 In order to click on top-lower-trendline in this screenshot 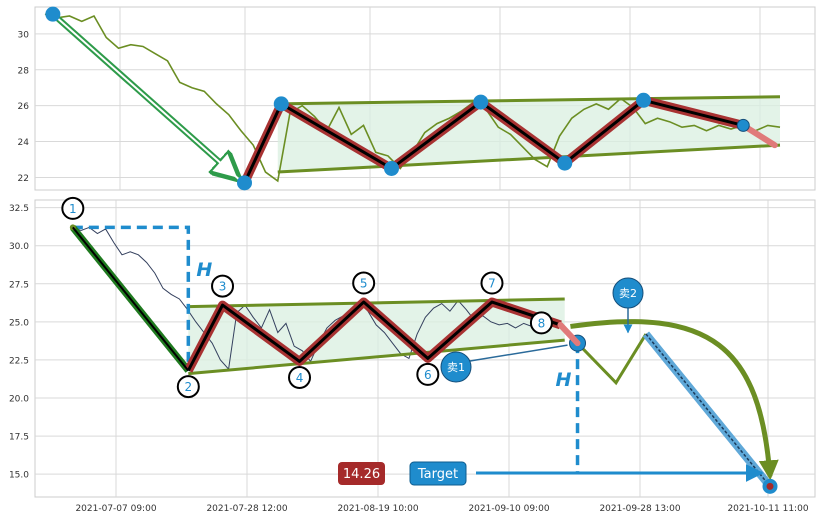, I will do `click(529, 158)`.